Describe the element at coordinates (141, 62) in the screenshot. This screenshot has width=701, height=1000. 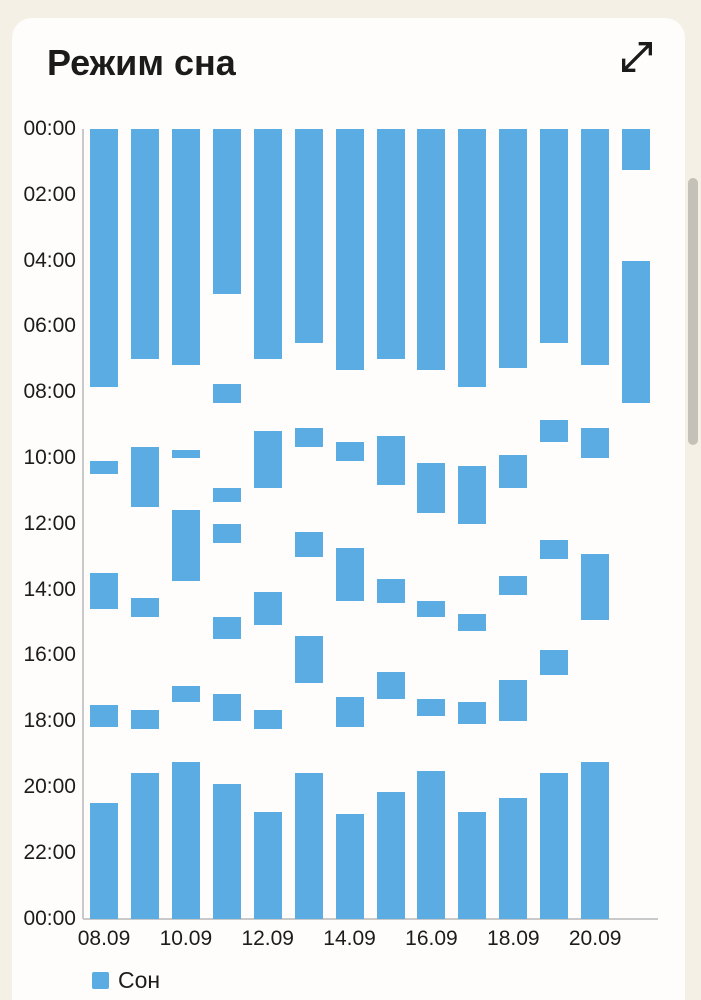
I see `page-title: Режим сна` at that location.